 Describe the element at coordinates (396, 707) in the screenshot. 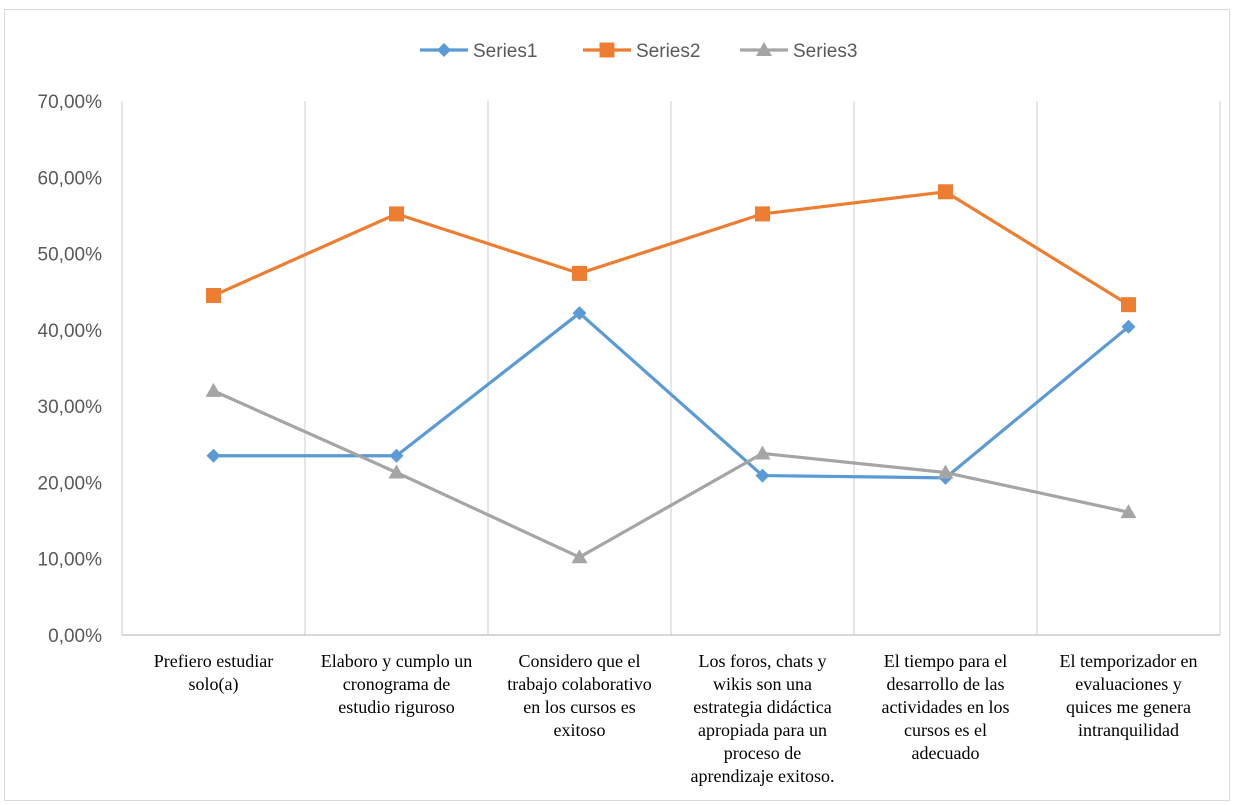

I see `x-tick-label-line: estudio riguroso` at that location.